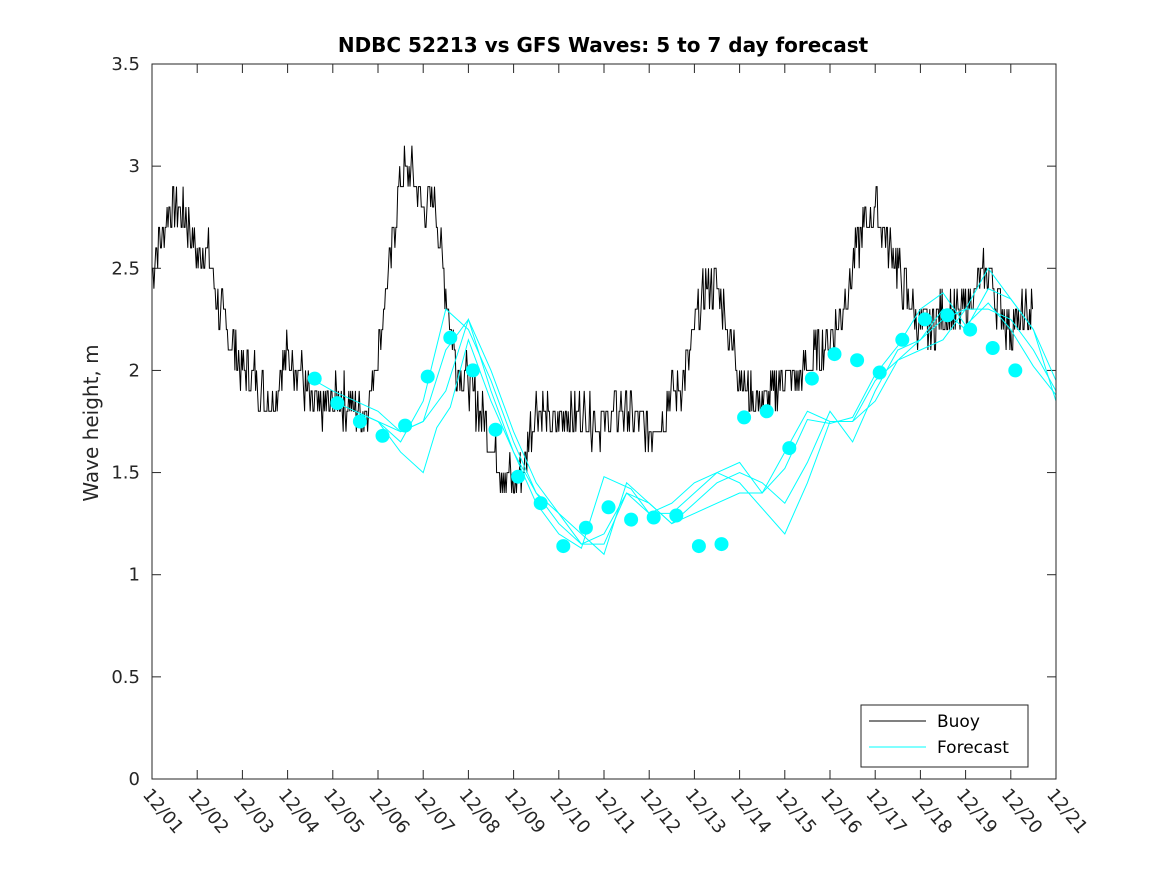  I want to click on y-tick-label: 1, so click(134, 575).